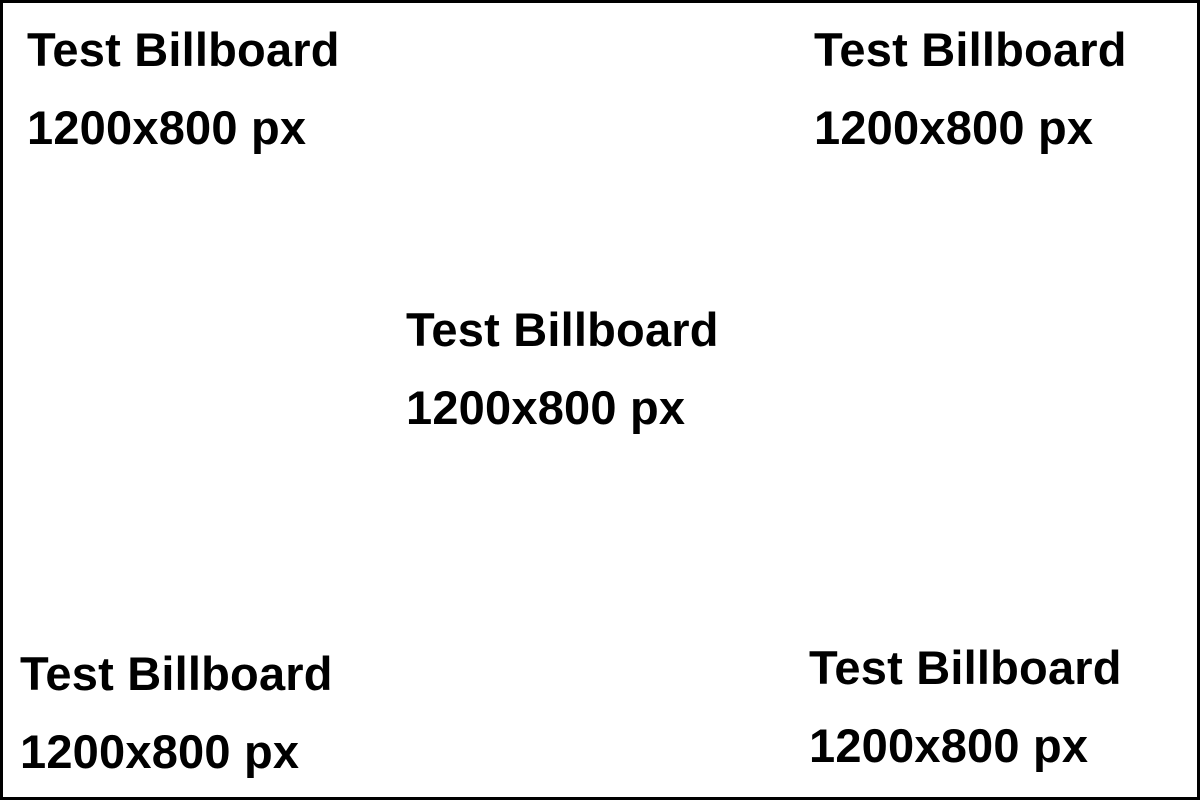 The image size is (1200, 800). What do you see at coordinates (970, 89) in the screenshot?
I see `billboard-label-top-right: Test Billboard 1200x800 px` at bounding box center [970, 89].